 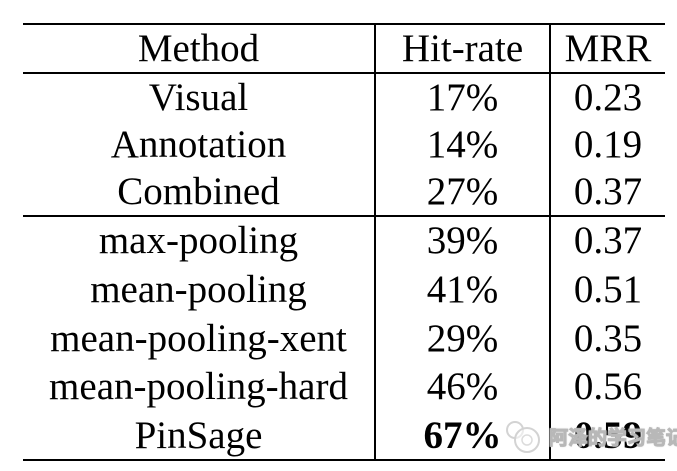 What do you see at coordinates (198, 435) in the screenshot?
I see `cell-method: PinSage` at bounding box center [198, 435].